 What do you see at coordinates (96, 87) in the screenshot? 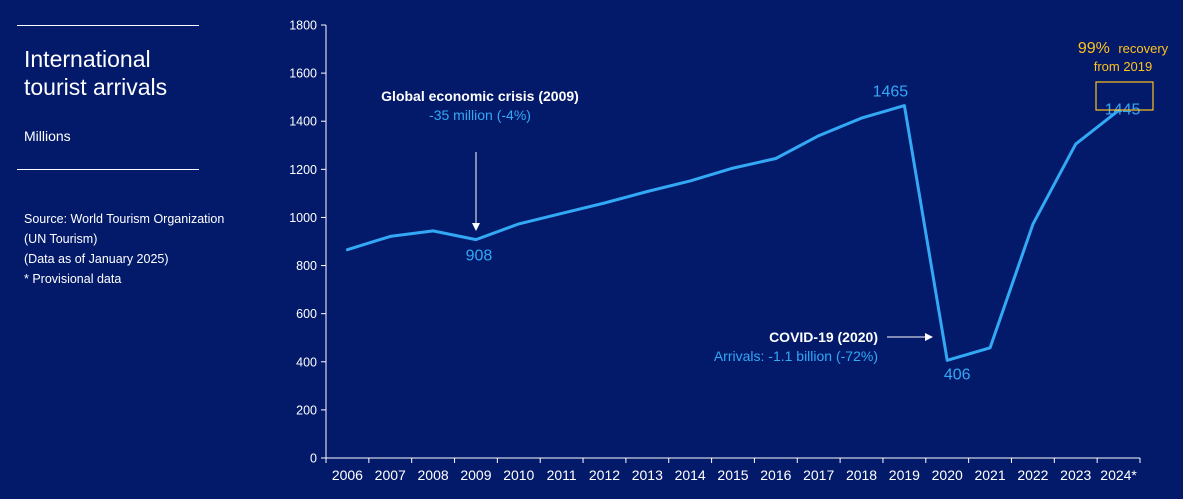
I see `title-line-2: tourist arrivals` at bounding box center [96, 87].